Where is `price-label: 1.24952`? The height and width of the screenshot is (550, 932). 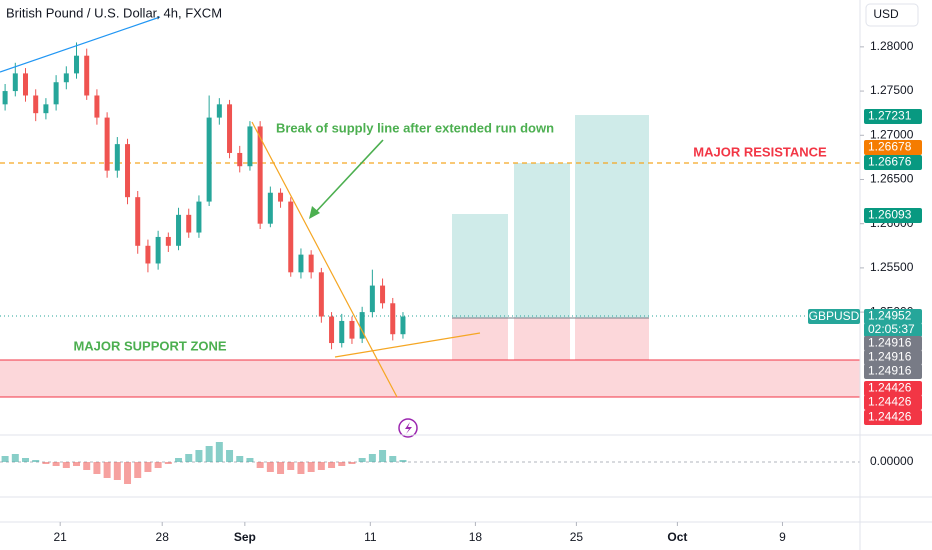
price-label: 1.24952 is located at coordinates (890, 316).